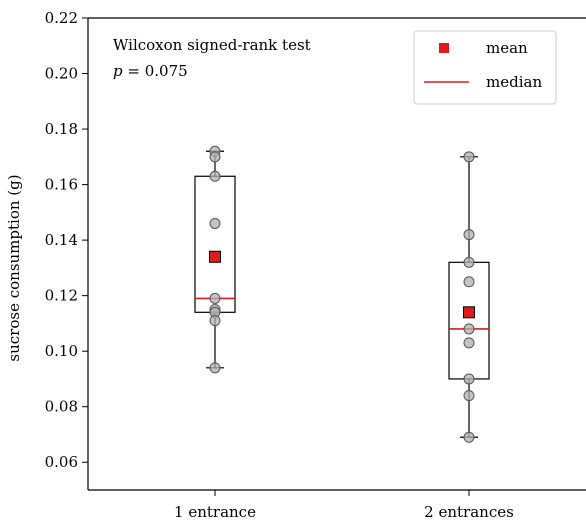 This screenshot has width=586, height=524. What do you see at coordinates (61, 74) in the screenshot?
I see `y-tick-label: 0.20` at bounding box center [61, 74].